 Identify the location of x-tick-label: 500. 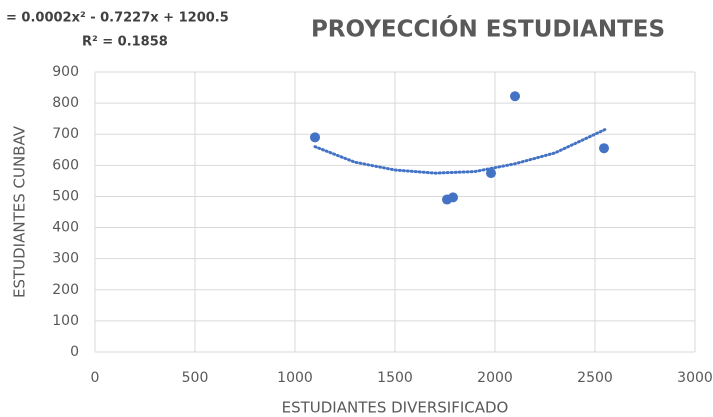
(195, 378).